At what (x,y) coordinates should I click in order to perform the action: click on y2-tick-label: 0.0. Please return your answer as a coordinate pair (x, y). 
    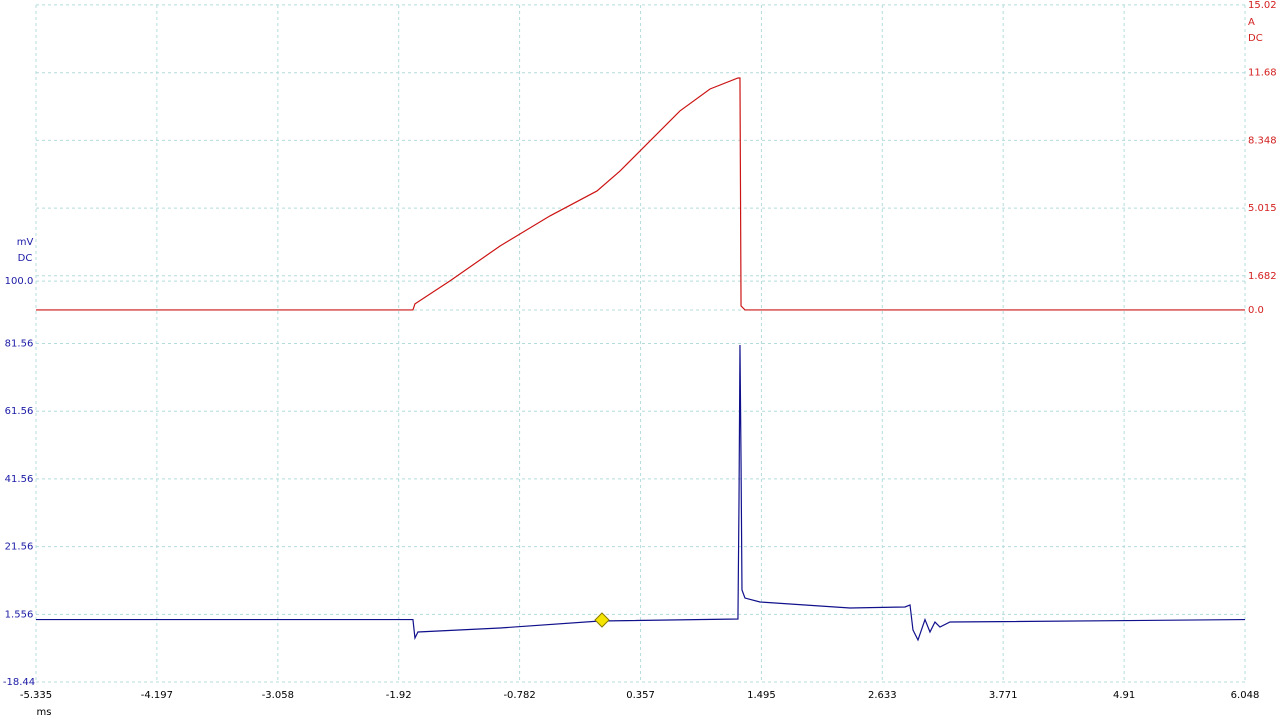
    Looking at the image, I should click on (1256, 310).